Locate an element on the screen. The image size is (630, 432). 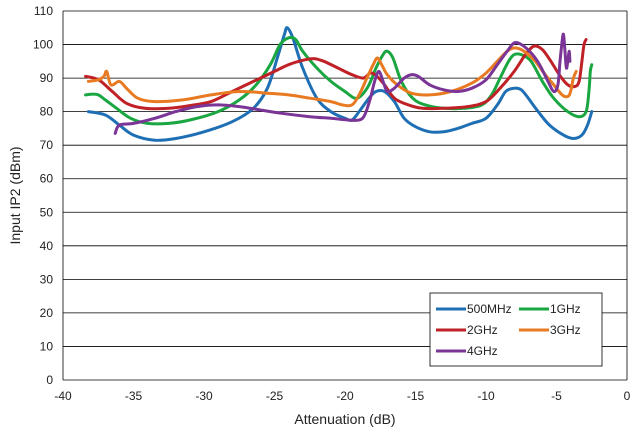
x-axis-title: Attenuation (dB) is located at coordinates (344, 419).